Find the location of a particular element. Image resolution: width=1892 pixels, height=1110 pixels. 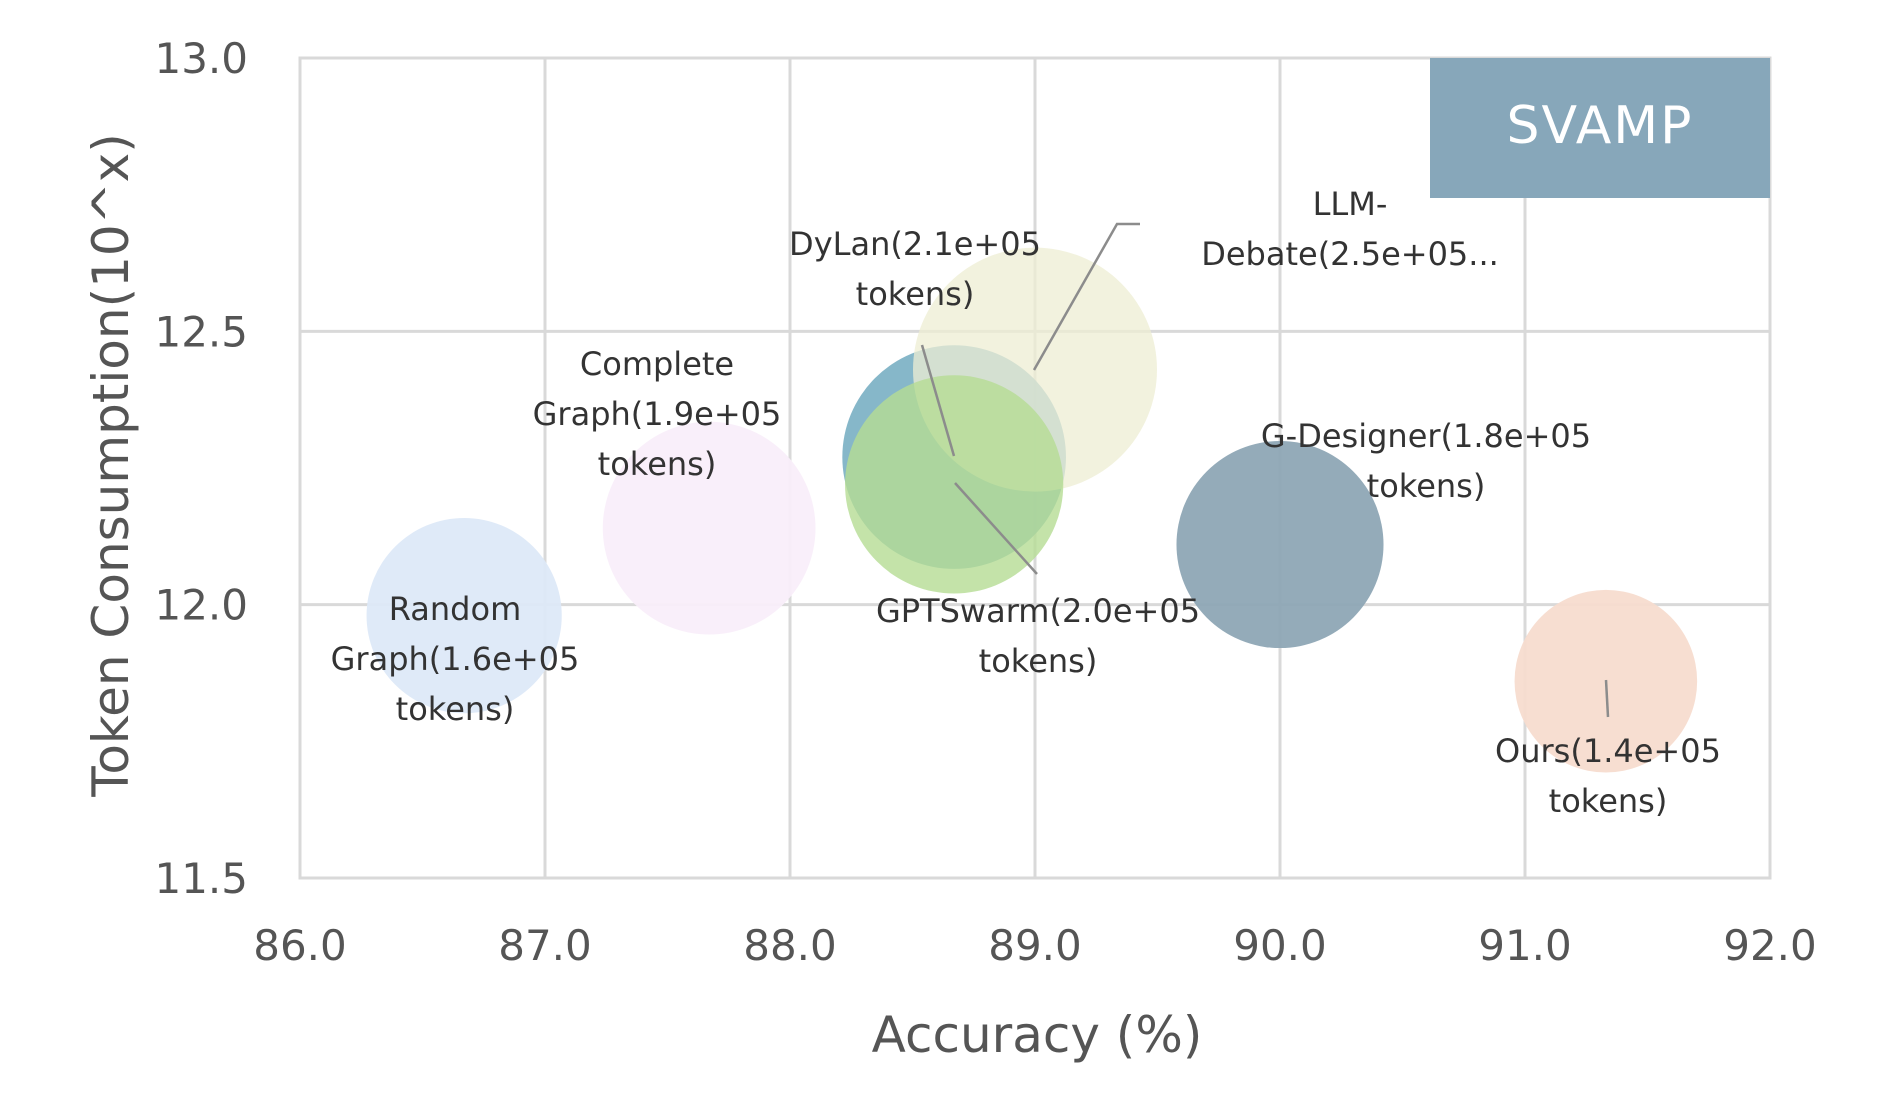

label-line: G-Designer(1.8e+05 is located at coordinates (1426, 436).